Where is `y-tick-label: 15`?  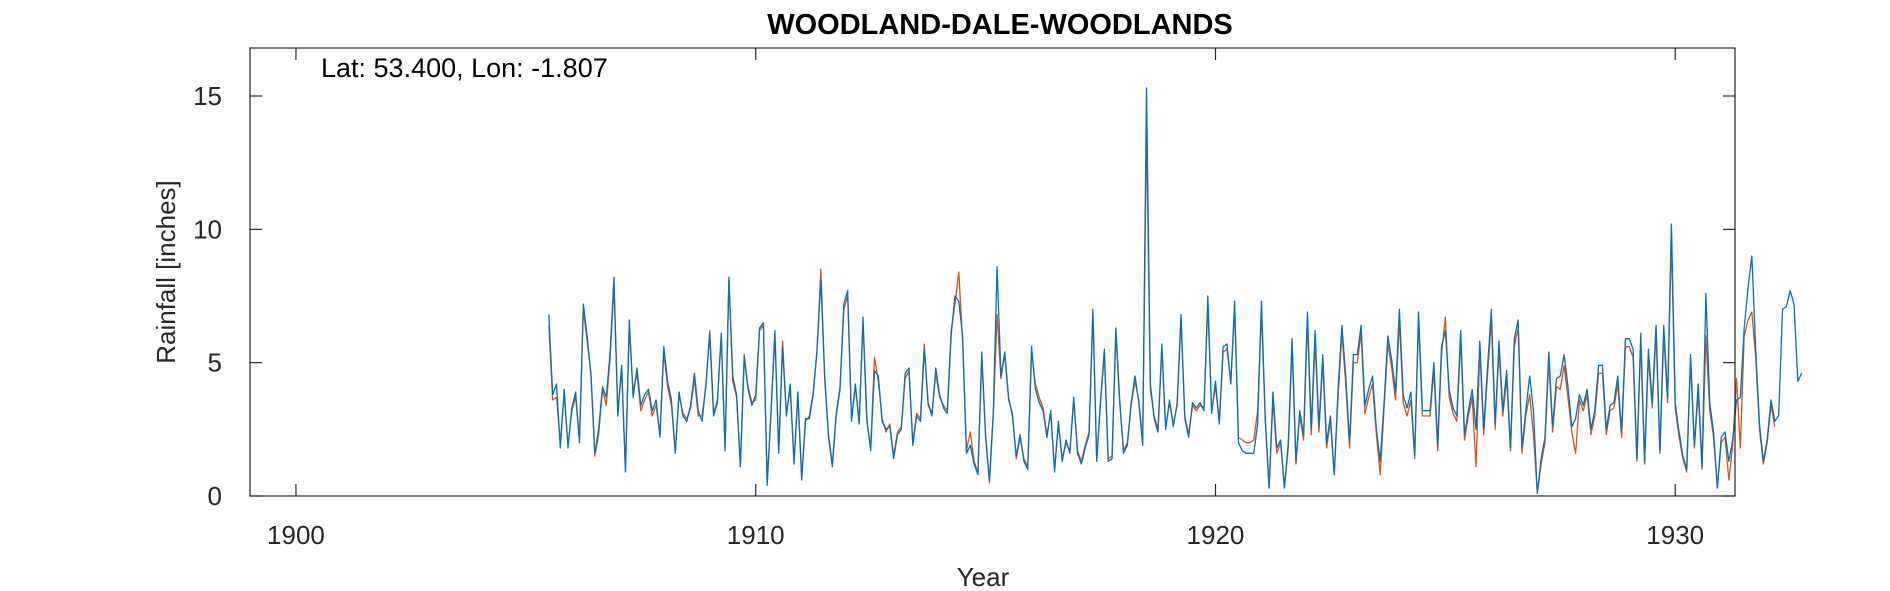
y-tick-label: 15 is located at coordinates (207, 96).